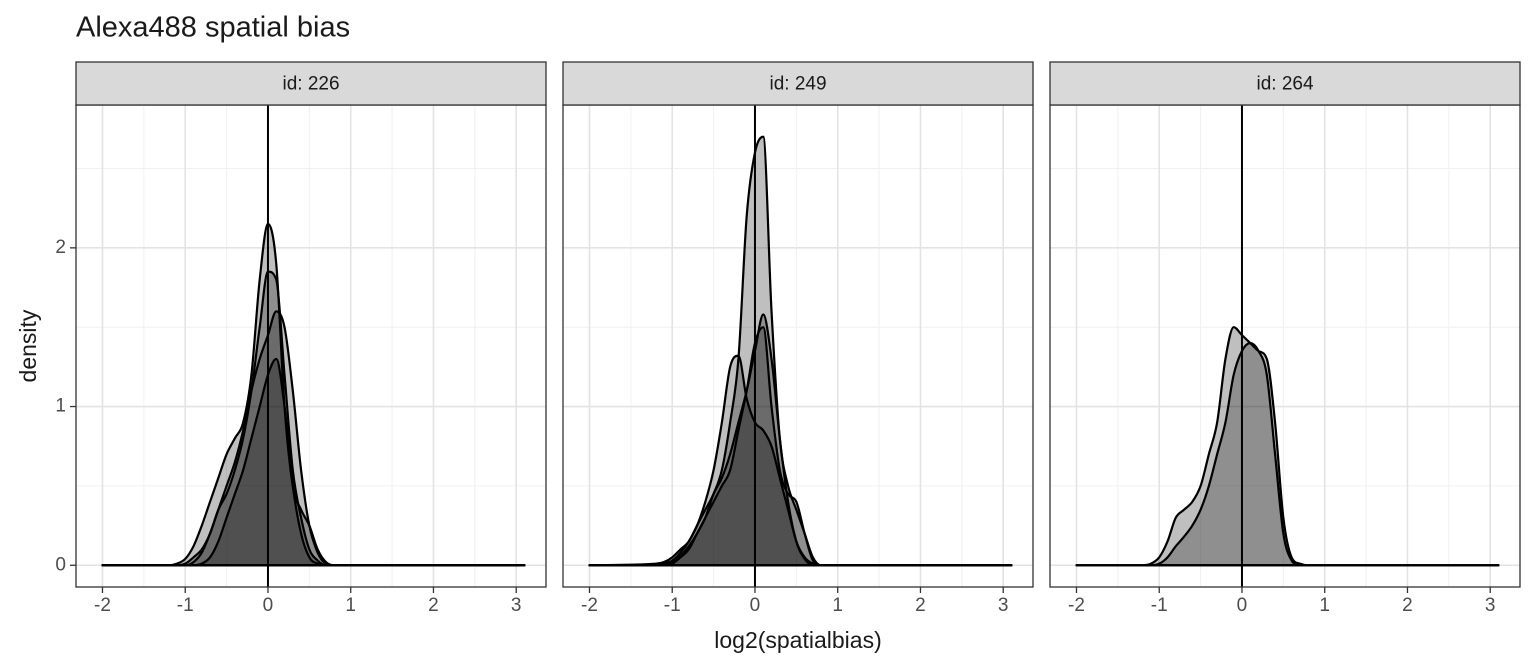 This screenshot has width=1536, height=672. I want to click on y-axis-label: density, so click(28, 345).